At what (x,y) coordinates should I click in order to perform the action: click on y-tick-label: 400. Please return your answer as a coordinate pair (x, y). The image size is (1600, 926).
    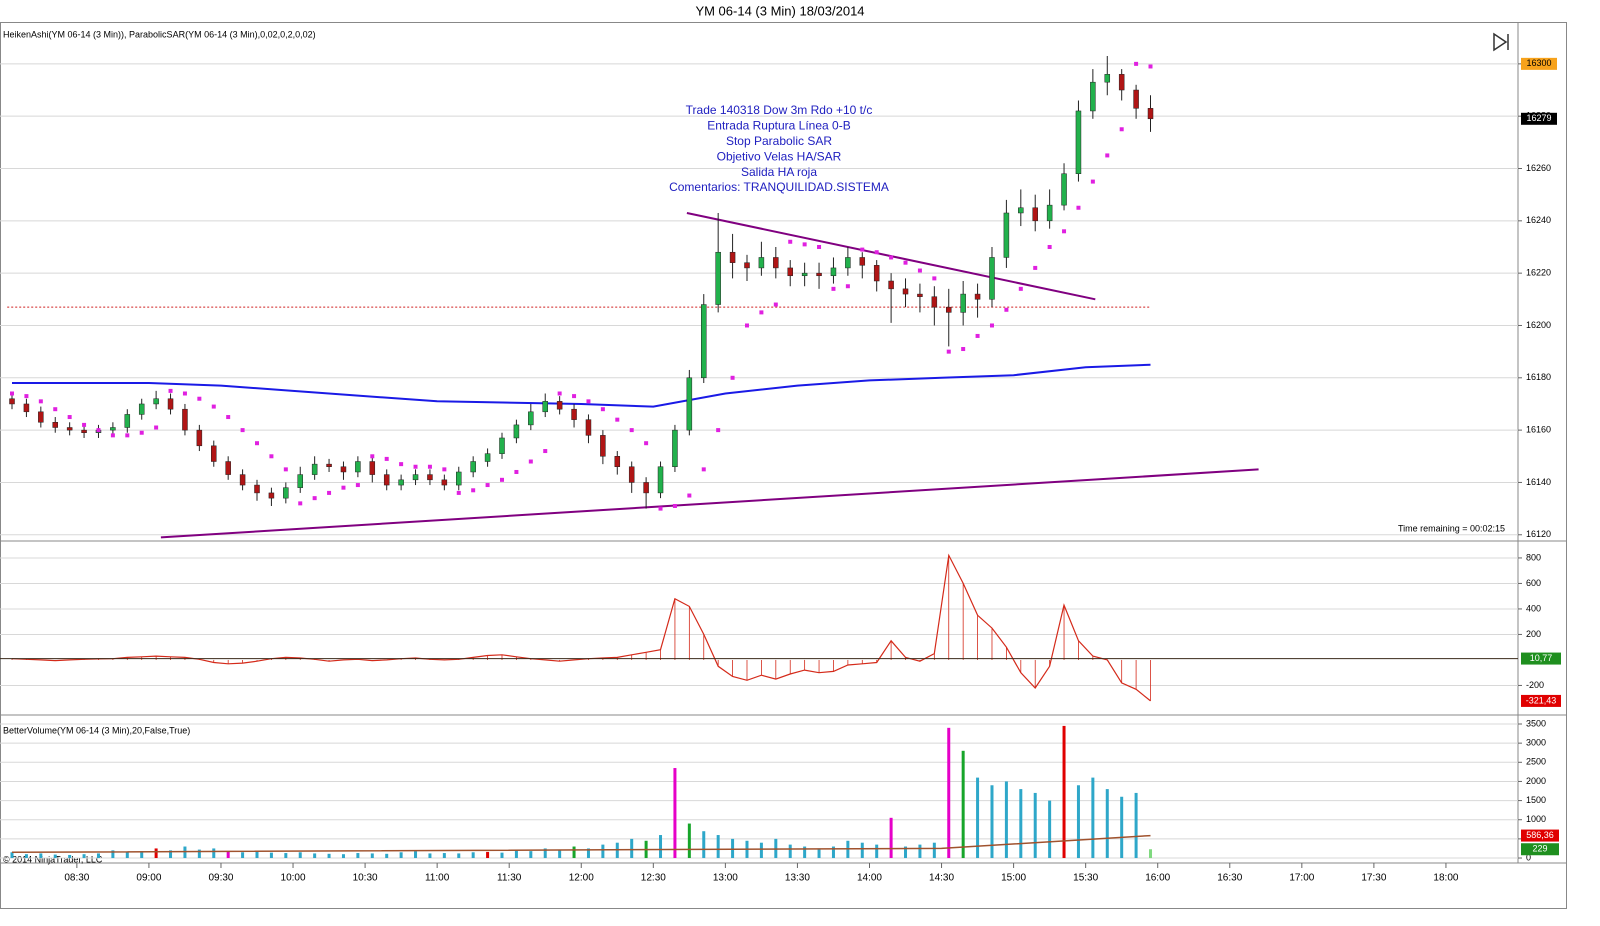
    Looking at the image, I should click on (1533, 608).